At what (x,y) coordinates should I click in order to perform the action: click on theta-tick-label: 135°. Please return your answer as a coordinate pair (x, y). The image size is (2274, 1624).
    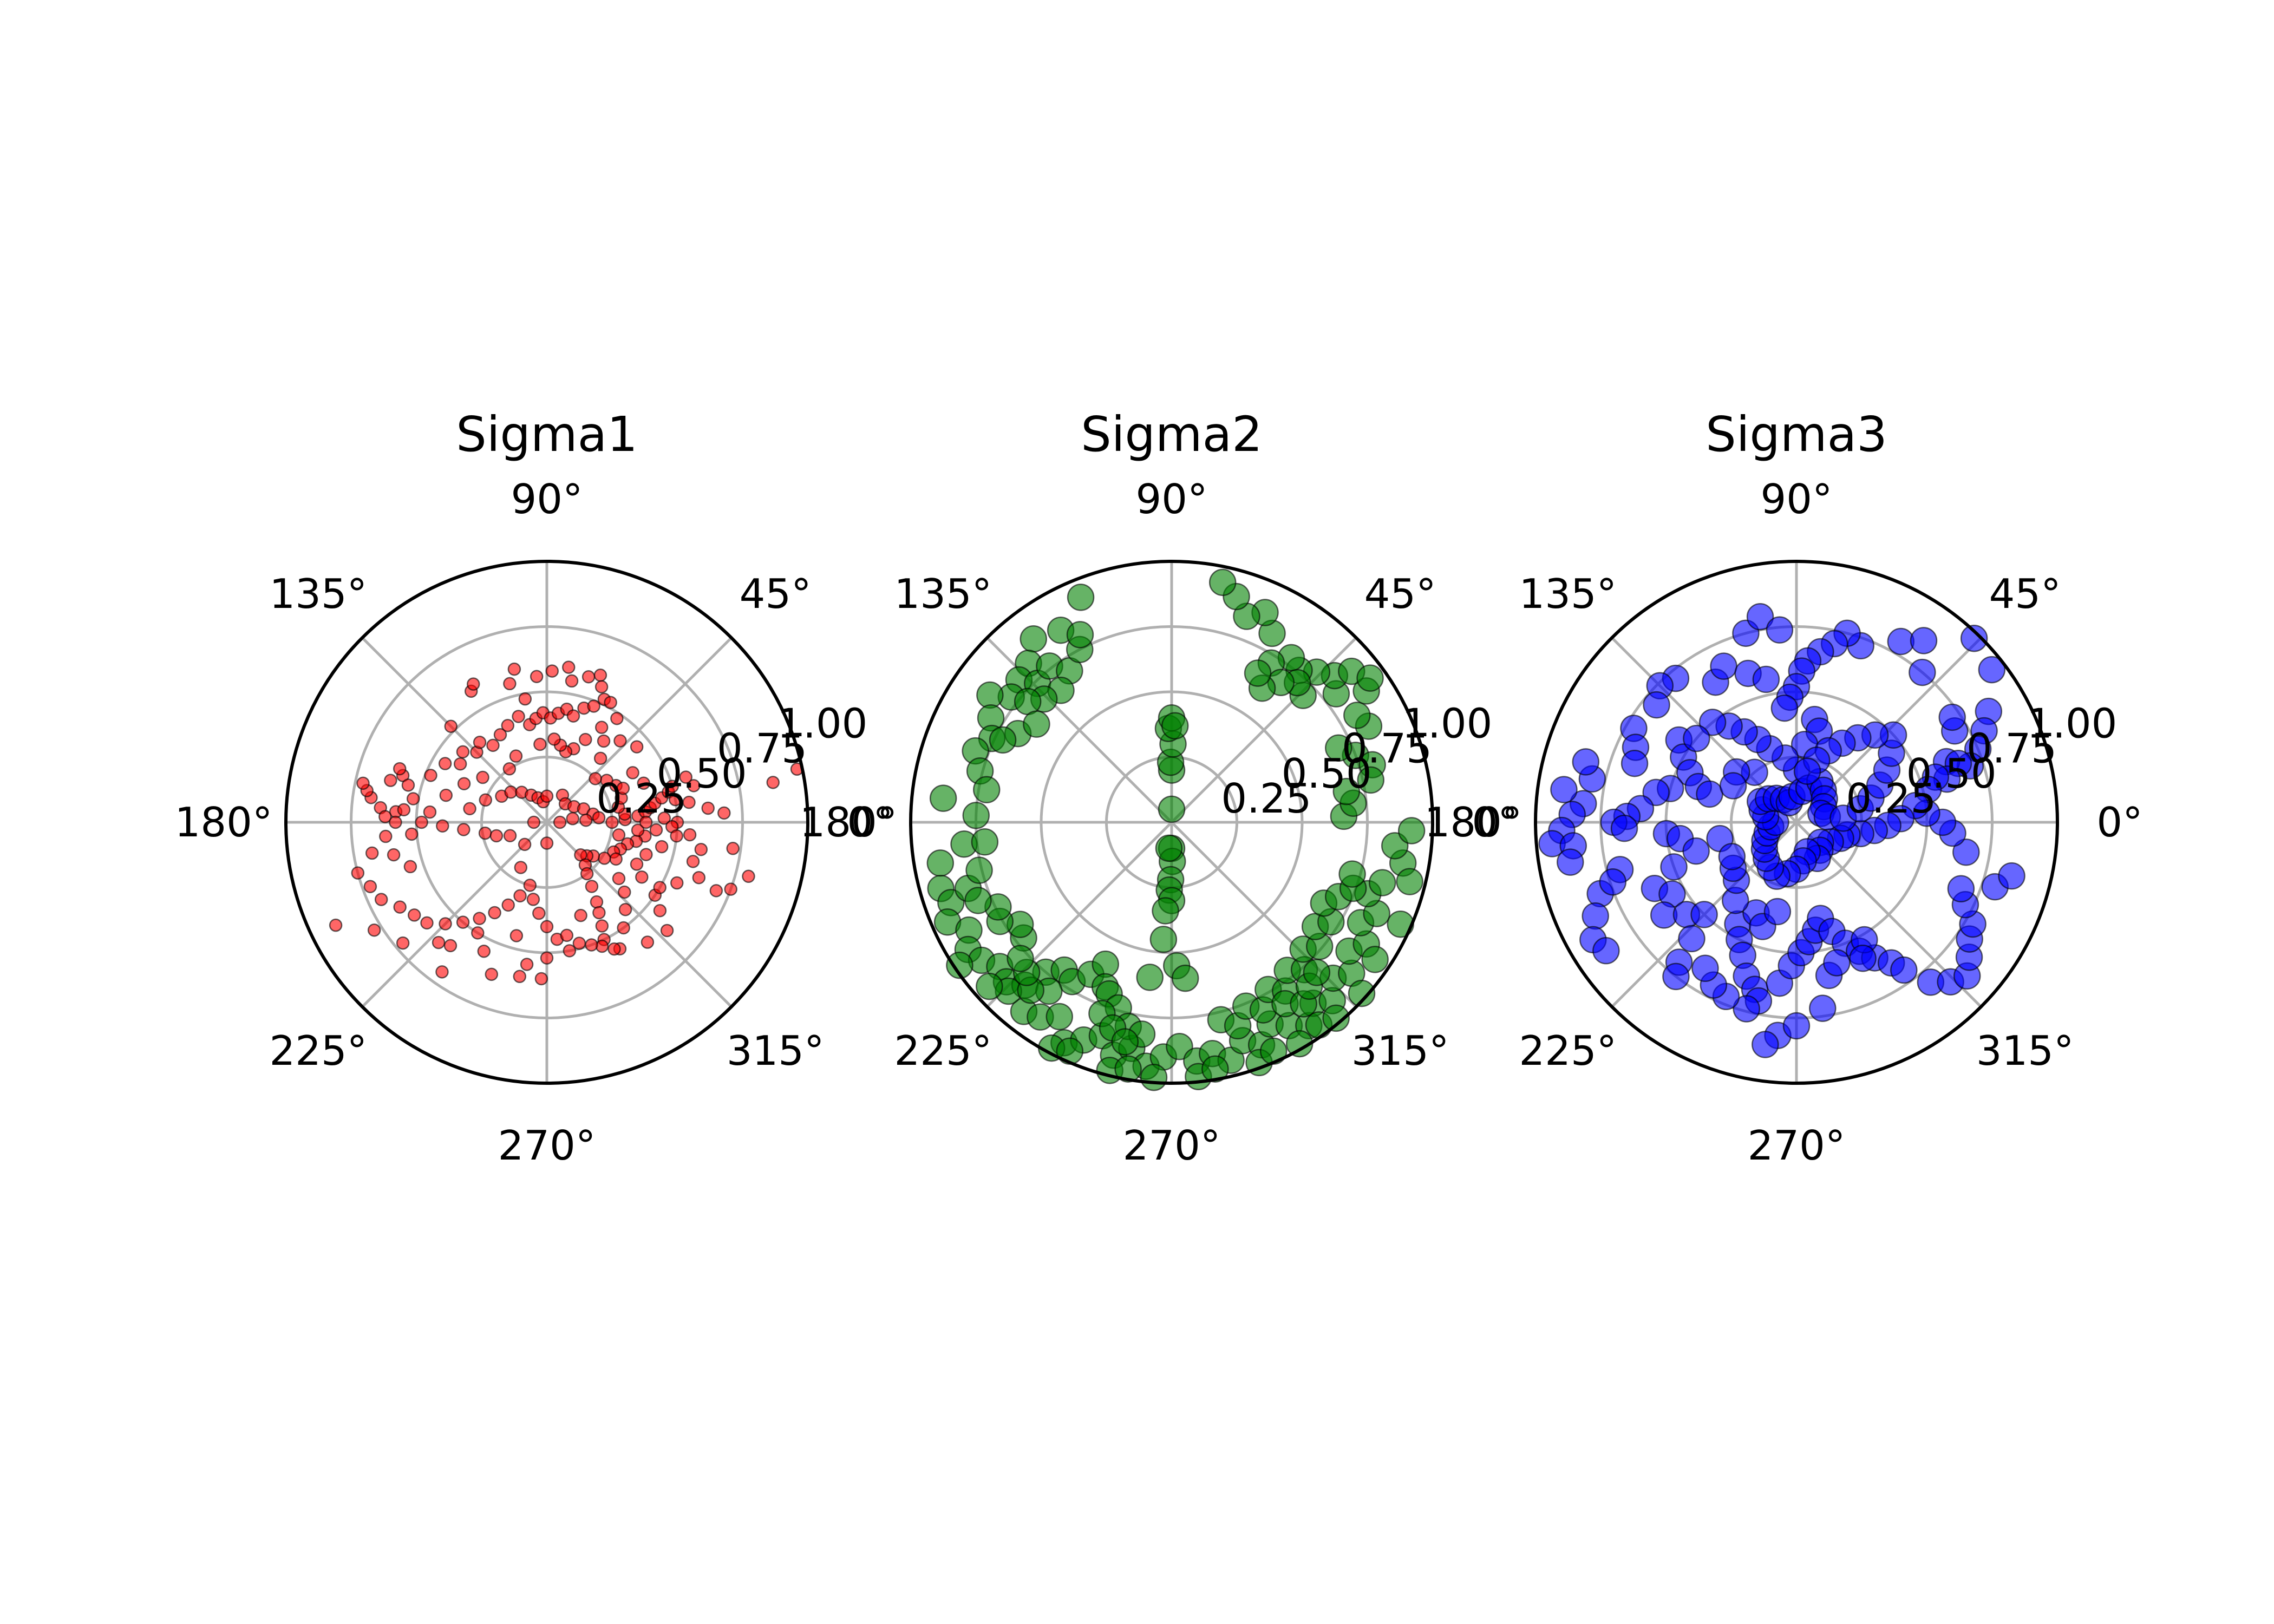
    Looking at the image, I should click on (943, 594).